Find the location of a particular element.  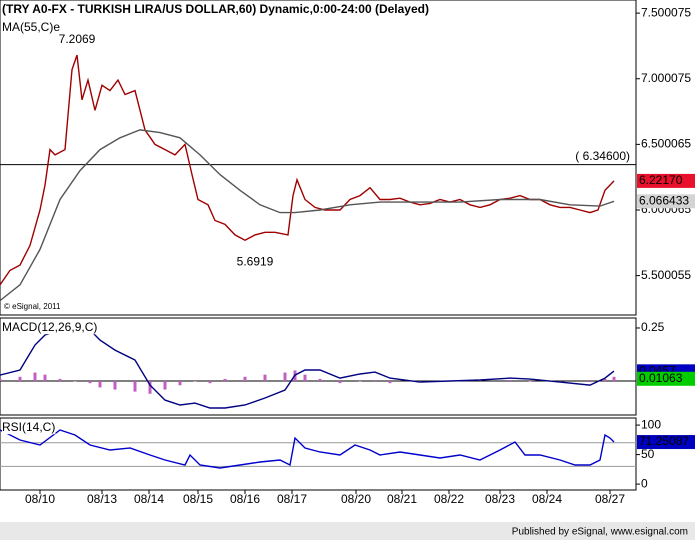

x-tick-label: 08/21 is located at coordinates (402, 499).